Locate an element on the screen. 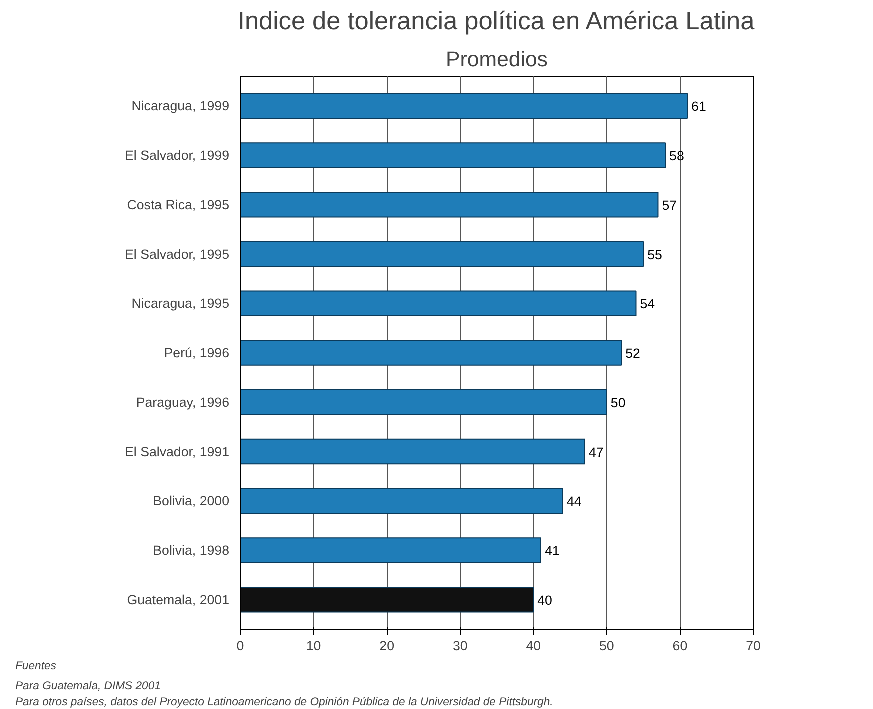 The height and width of the screenshot is (709, 873). x-tick-label: 50 is located at coordinates (607, 646).